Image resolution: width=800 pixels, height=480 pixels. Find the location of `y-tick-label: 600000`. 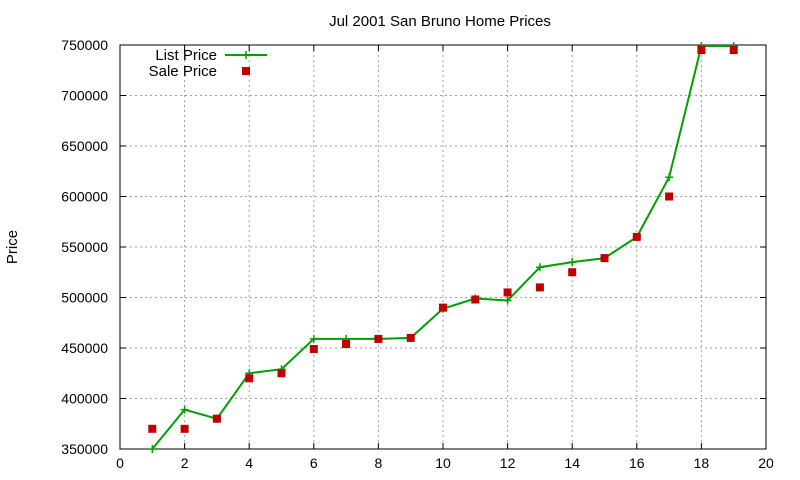

y-tick-label: 600000 is located at coordinates (84, 197).